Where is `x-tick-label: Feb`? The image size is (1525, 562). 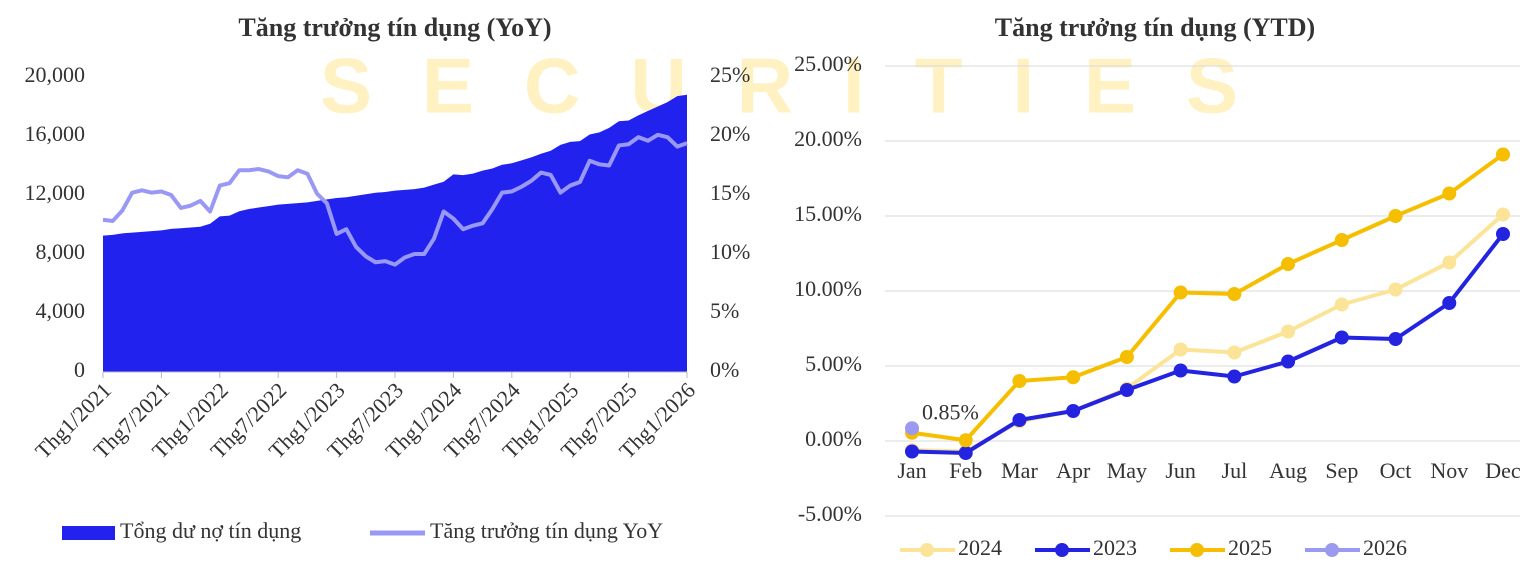
x-tick-label: Feb is located at coordinates (965, 470).